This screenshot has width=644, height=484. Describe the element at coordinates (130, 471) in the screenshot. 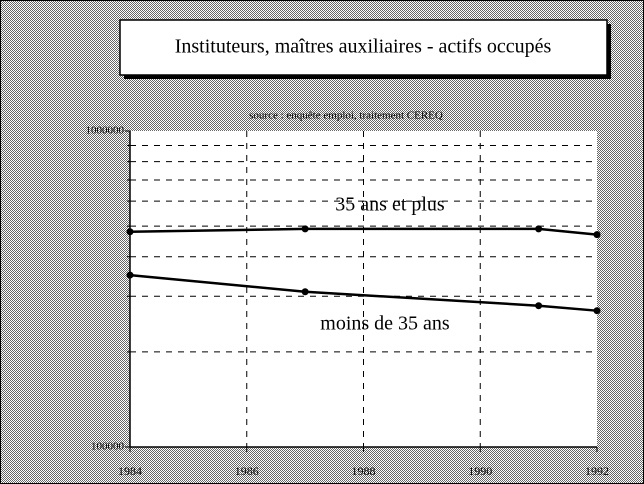

I see `x-tick-label: 1984` at that location.